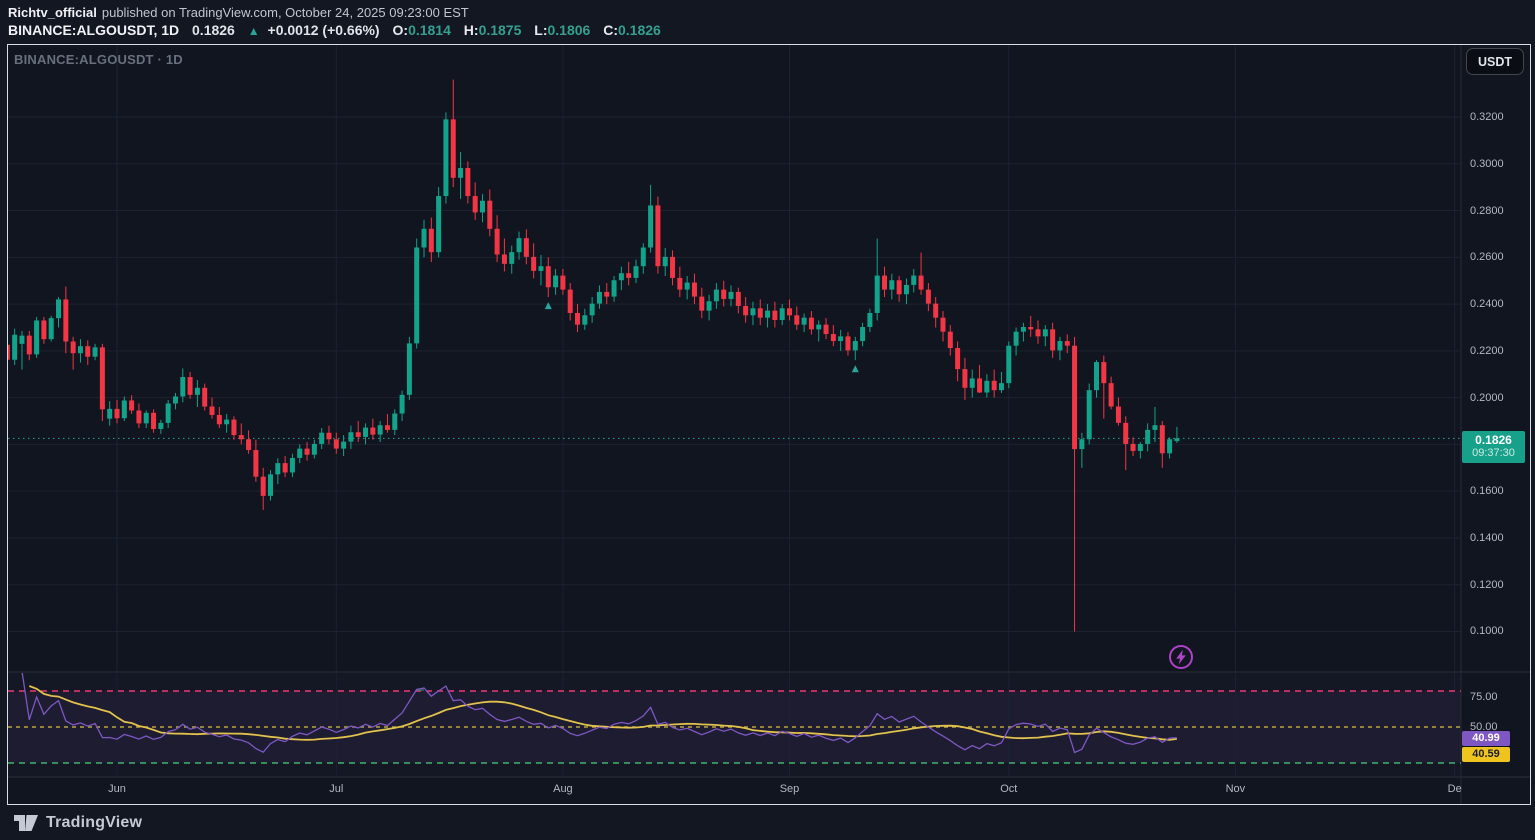 Image resolution: width=1535 pixels, height=840 pixels. I want to click on ohlc-open: O:0.1814, so click(422, 30).